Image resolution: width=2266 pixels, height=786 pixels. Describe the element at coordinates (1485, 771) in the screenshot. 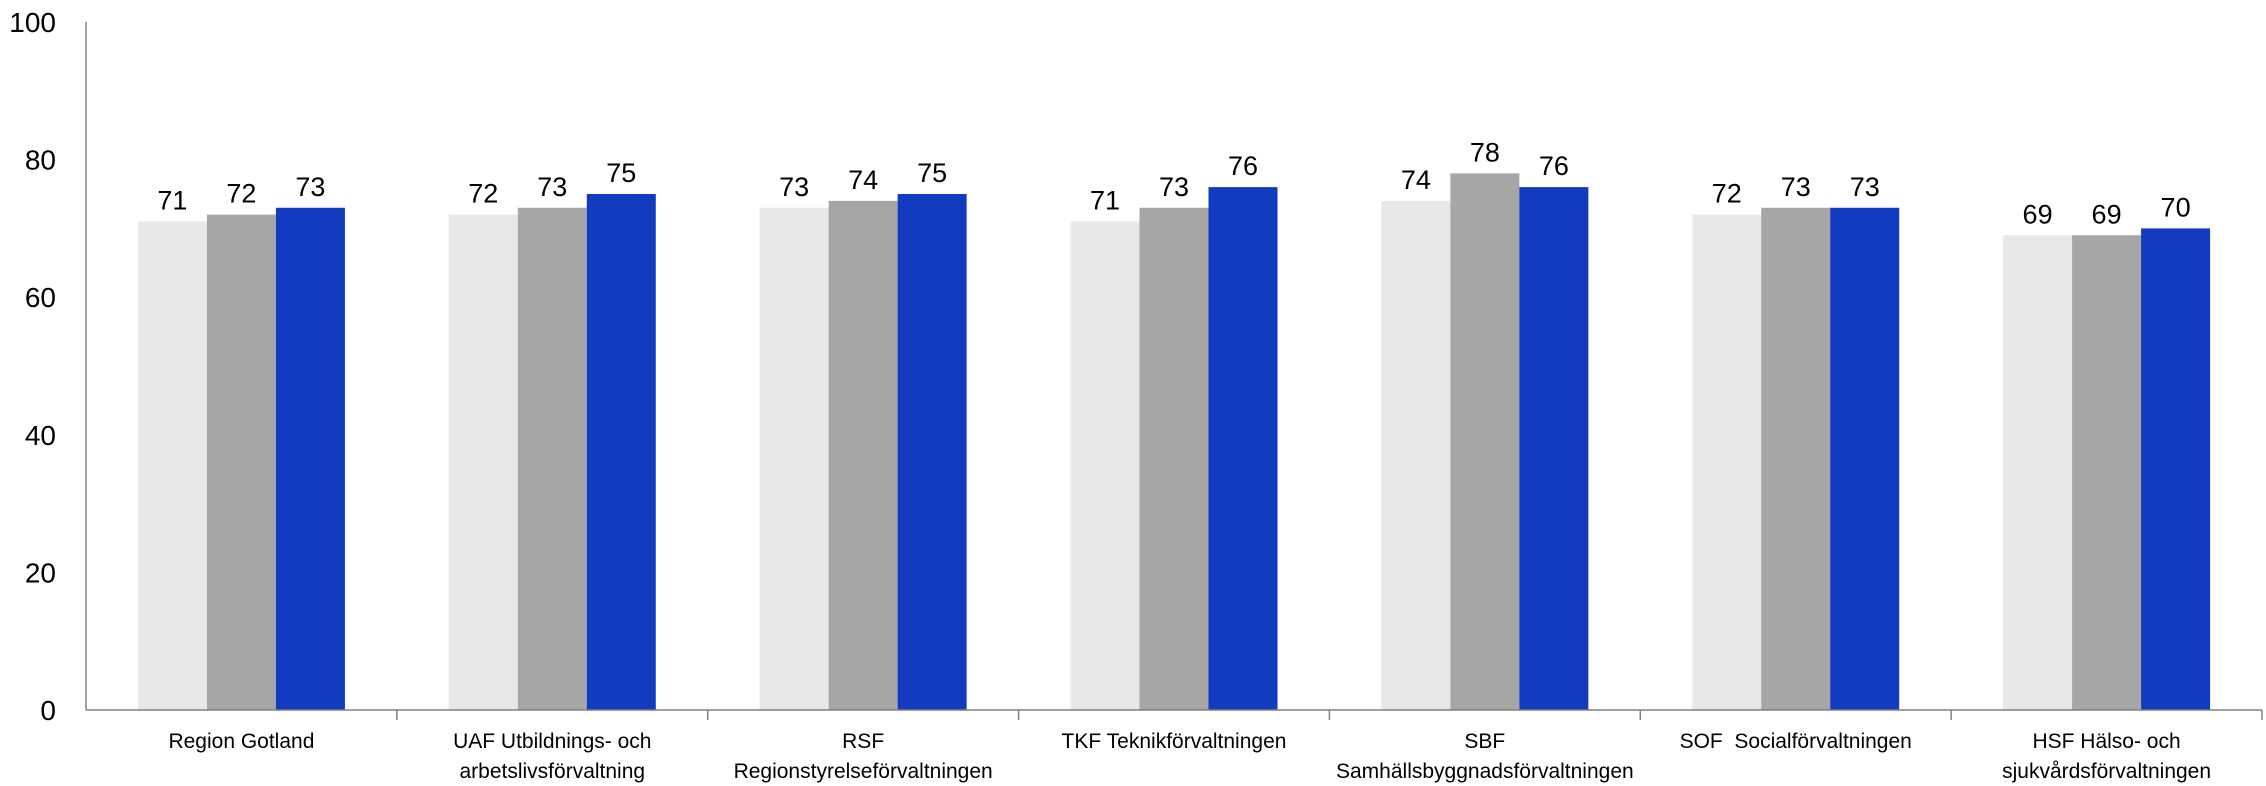

I see `x-category-label: Samhällsbyggnadsförvaltningen` at that location.